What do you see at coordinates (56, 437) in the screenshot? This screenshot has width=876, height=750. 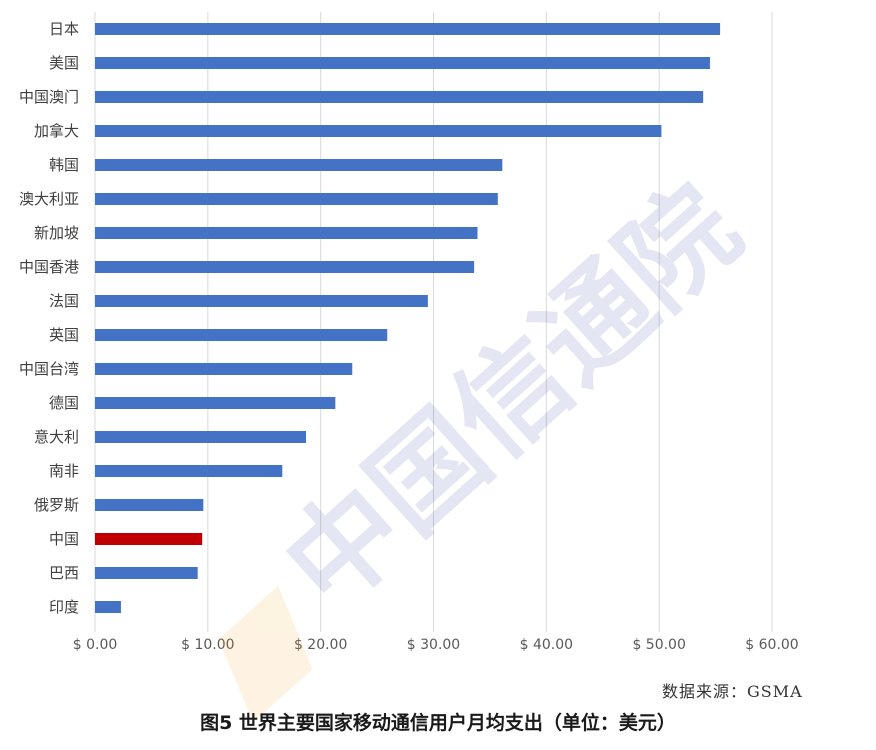 I see `category-label: 意大利` at bounding box center [56, 437].